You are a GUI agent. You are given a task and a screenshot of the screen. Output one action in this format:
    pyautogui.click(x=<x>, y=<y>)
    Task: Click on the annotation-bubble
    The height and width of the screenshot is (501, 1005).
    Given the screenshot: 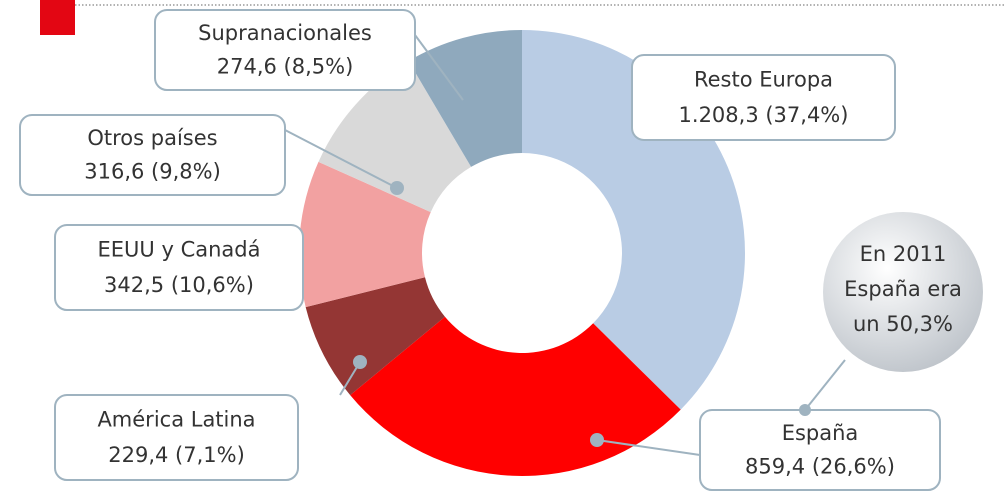 What is the action you would take?
    pyautogui.click(x=903, y=292)
    